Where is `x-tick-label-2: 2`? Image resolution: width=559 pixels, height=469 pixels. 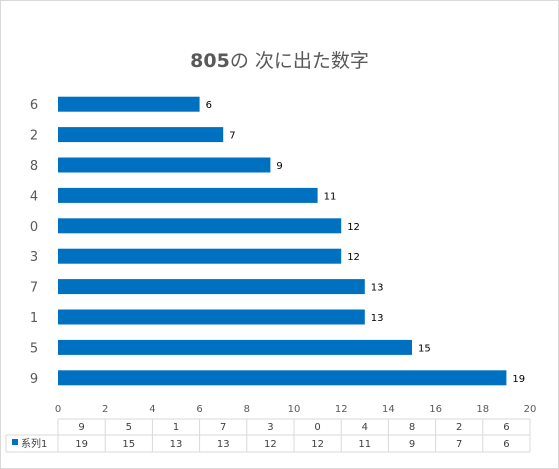 x-tick-label-2: 2 is located at coordinates (105, 409).